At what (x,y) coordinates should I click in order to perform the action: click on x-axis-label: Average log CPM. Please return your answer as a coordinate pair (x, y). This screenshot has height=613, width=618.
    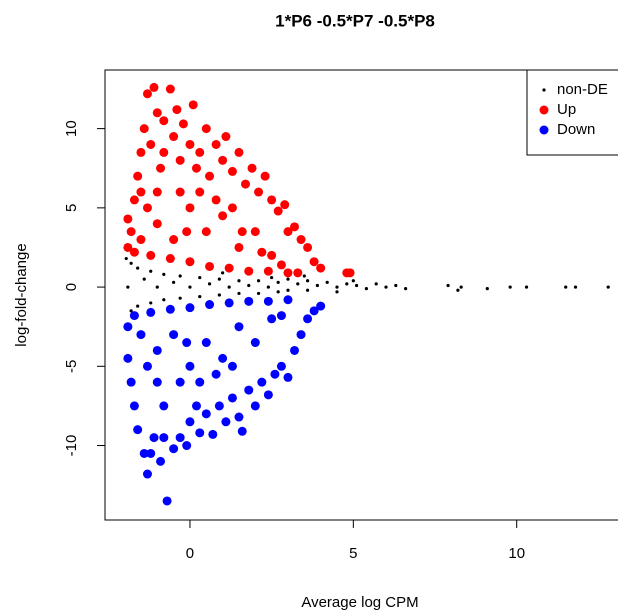
    Looking at the image, I should click on (359, 602).